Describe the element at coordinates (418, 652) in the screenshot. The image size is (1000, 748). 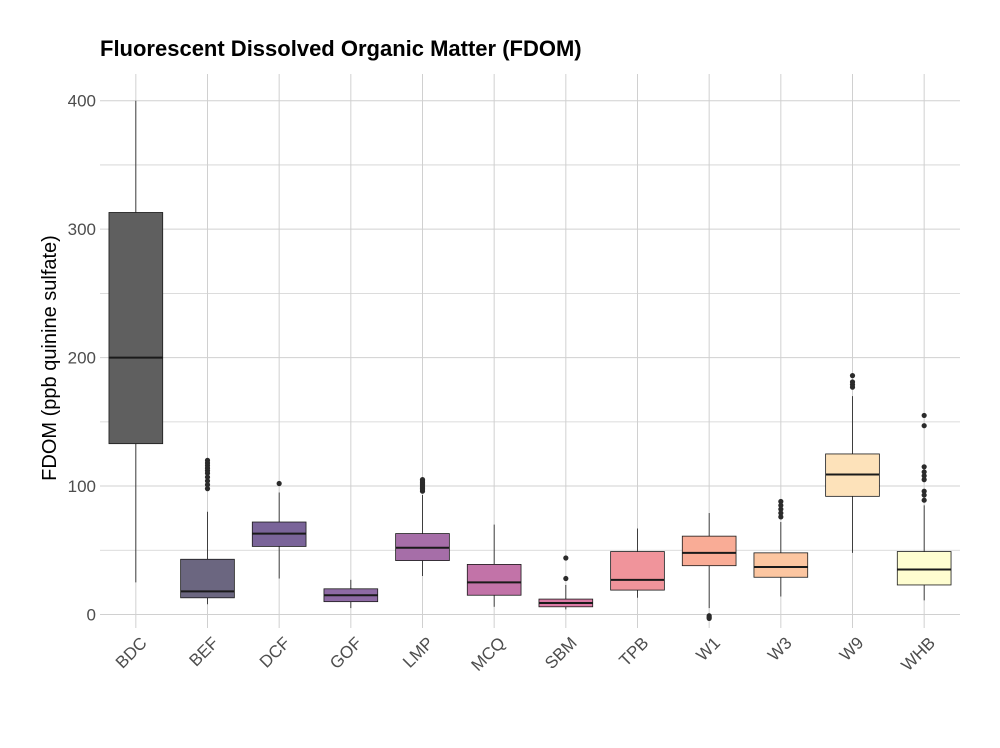
I see `x-tick-label: LMP` at that location.